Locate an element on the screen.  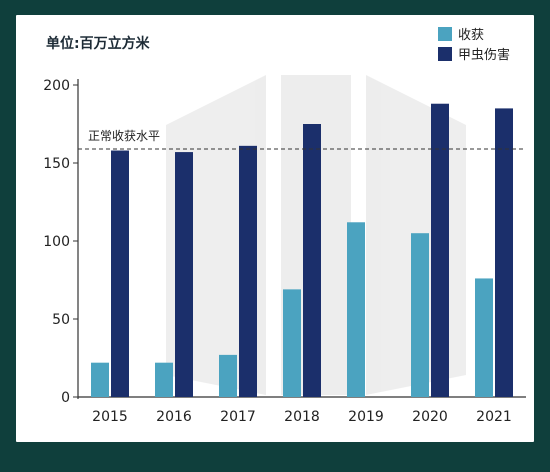
x-tick-label: 2018 is located at coordinates (302, 417).